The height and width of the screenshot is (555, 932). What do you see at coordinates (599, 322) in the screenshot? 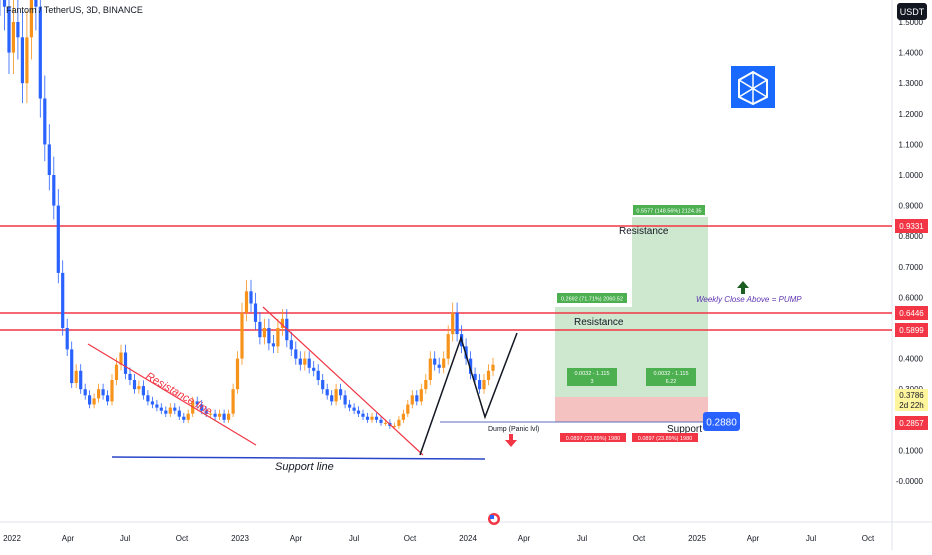
I see `resistance-label-lower: Resistance` at bounding box center [599, 322].